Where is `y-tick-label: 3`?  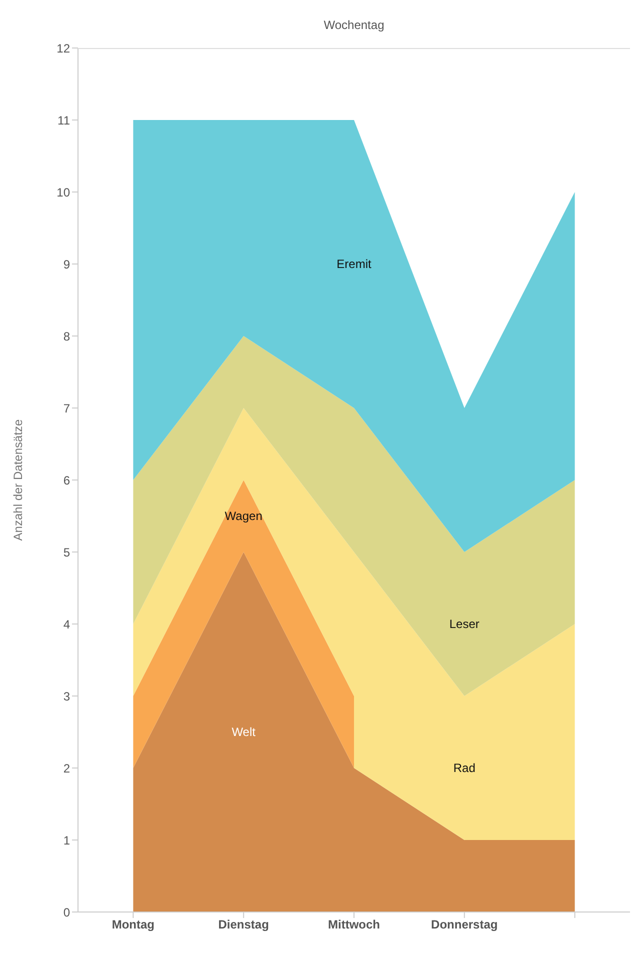 y-tick-label: 3 is located at coordinates (66, 696).